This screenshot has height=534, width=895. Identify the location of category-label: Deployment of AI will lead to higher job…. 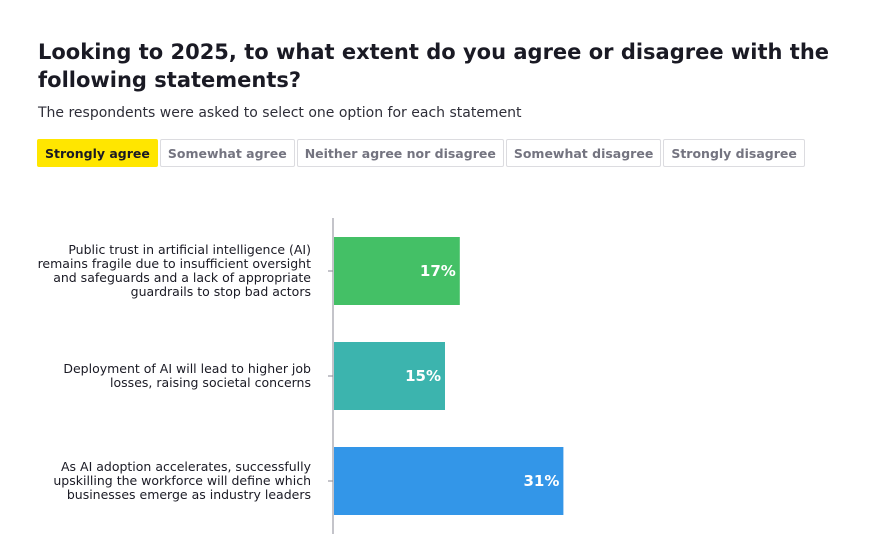
(187, 375).